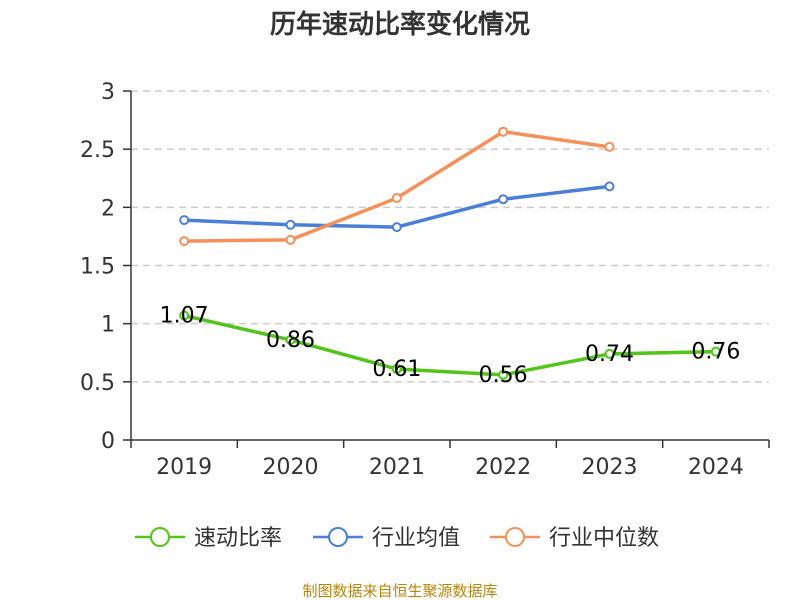 The height and width of the screenshot is (600, 800). What do you see at coordinates (397, 467) in the screenshot?
I see `x-tick-label: 2021` at bounding box center [397, 467].